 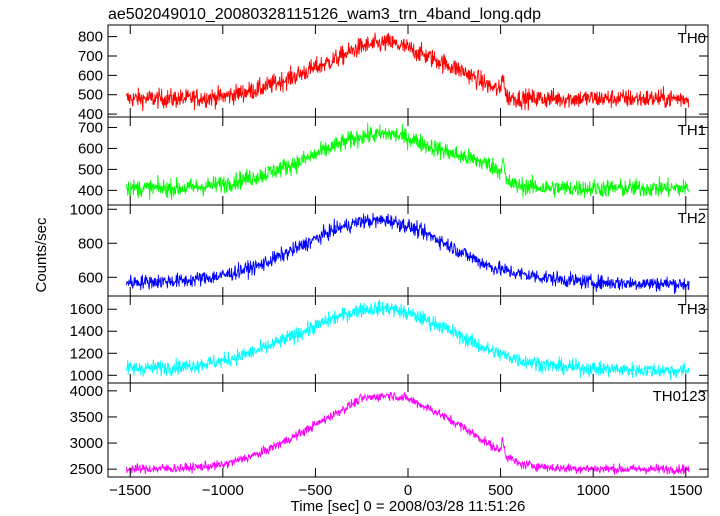 What do you see at coordinates (86, 353) in the screenshot?
I see `y-tick-label: 1200` at bounding box center [86, 353].